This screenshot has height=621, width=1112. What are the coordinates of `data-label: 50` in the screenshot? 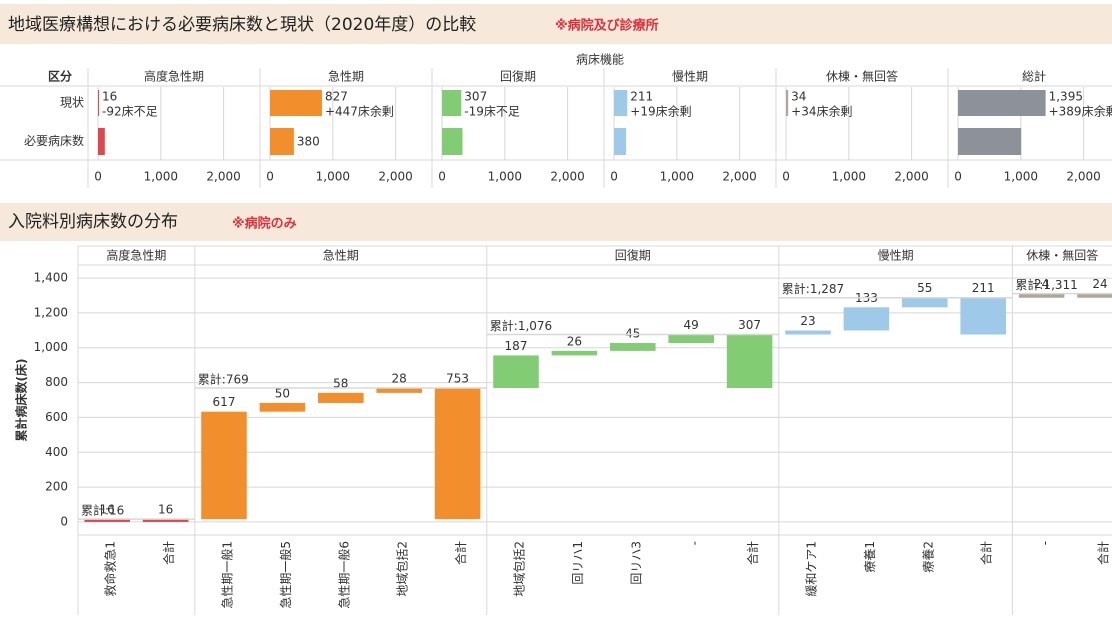 It's located at (282, 393).